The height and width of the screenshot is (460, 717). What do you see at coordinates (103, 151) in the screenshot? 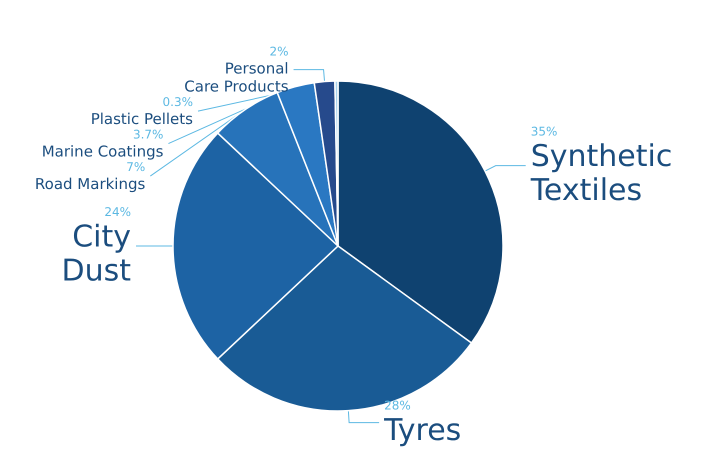
I see `slice-label: Marine Coatings` at bounding box center [103, 151].